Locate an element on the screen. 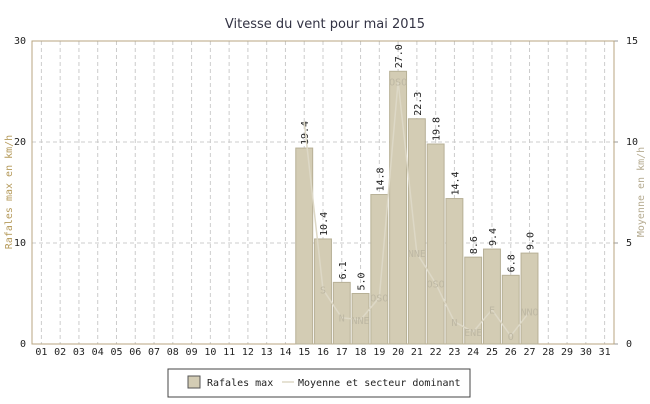 This screenshot has height=404, width=650. chart-title: Vitesse du vent pour mai 2015 is located at coordinates (325, 24).